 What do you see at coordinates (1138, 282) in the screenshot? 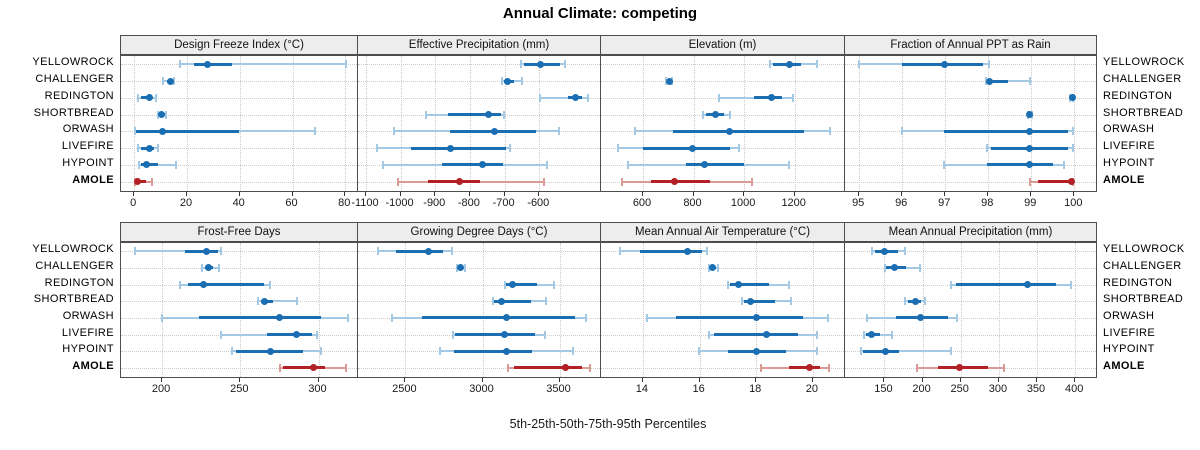
I see `site-label-right: REDINGTON` at bounding box center [1138, 282].